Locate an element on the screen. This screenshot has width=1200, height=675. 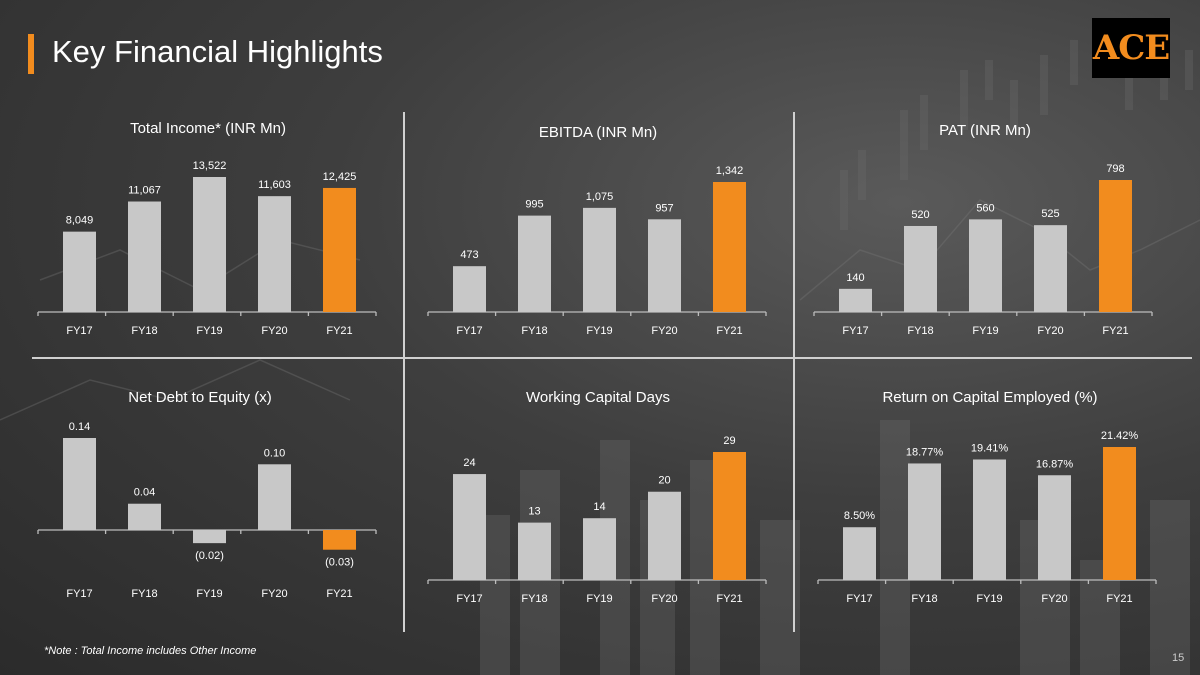
chart-ebitda: 473 FY17 995 FY18 1,075 FY19 957 FY20 1,342 FY21 is located at coordinates (597, 251).